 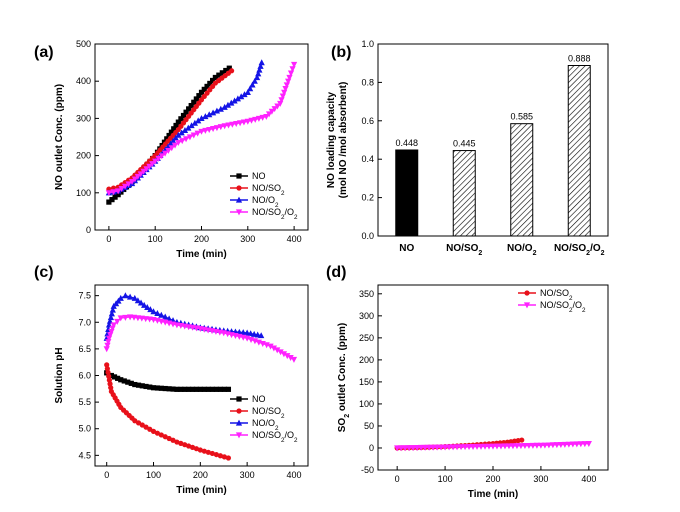 What do you see at coordinates (367, 44) in the screenshot?
I see `y-tick-label: 1.0` at bounding box center [367, 44].